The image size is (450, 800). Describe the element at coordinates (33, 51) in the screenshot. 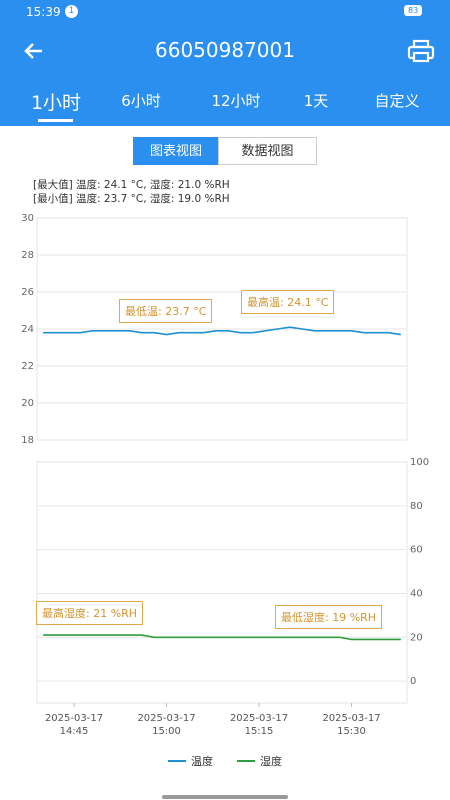

I see `back-icon` at that location.